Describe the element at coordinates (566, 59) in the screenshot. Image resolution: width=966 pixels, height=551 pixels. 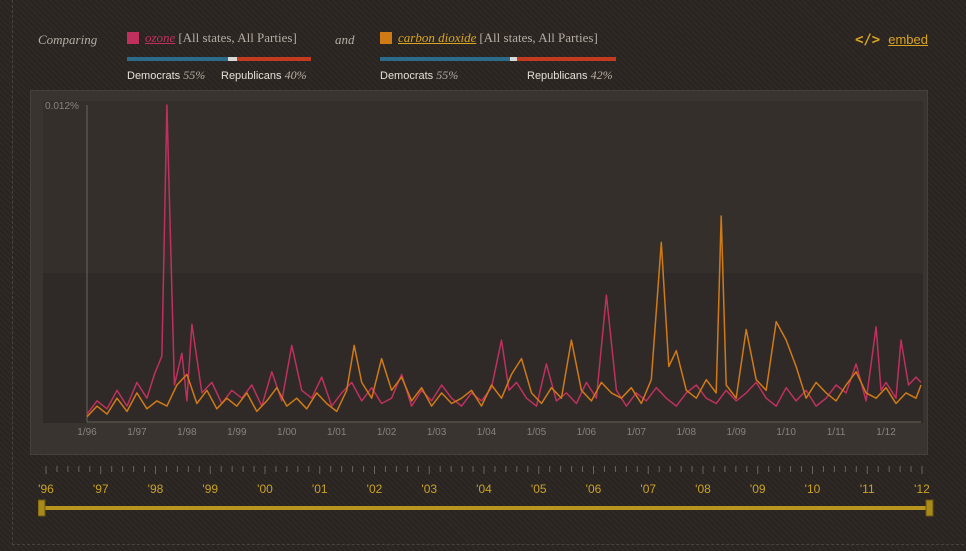
I see `term2-republicans-bar` at that location.